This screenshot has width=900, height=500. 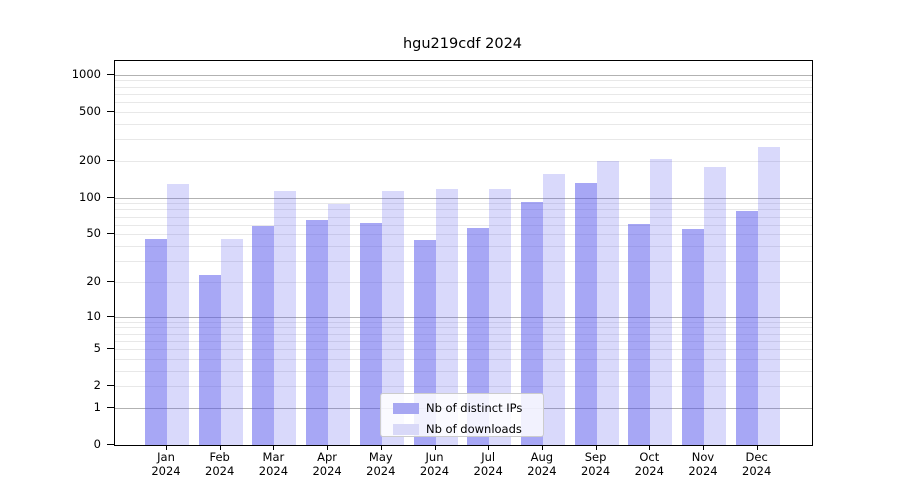 I want to click on bar-distinct-ips-nov, so click(x=693, y=337).